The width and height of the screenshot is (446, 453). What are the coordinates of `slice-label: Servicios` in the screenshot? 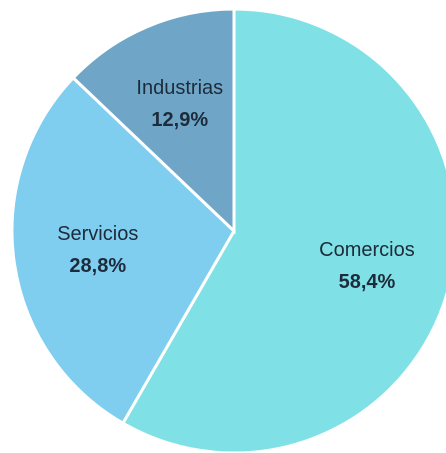 It's located at (97, 234).